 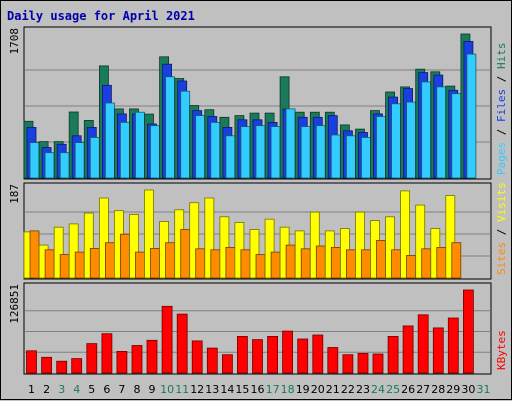 I want to click on legend-entry-pages: Pages, so click(x=501, y=158).